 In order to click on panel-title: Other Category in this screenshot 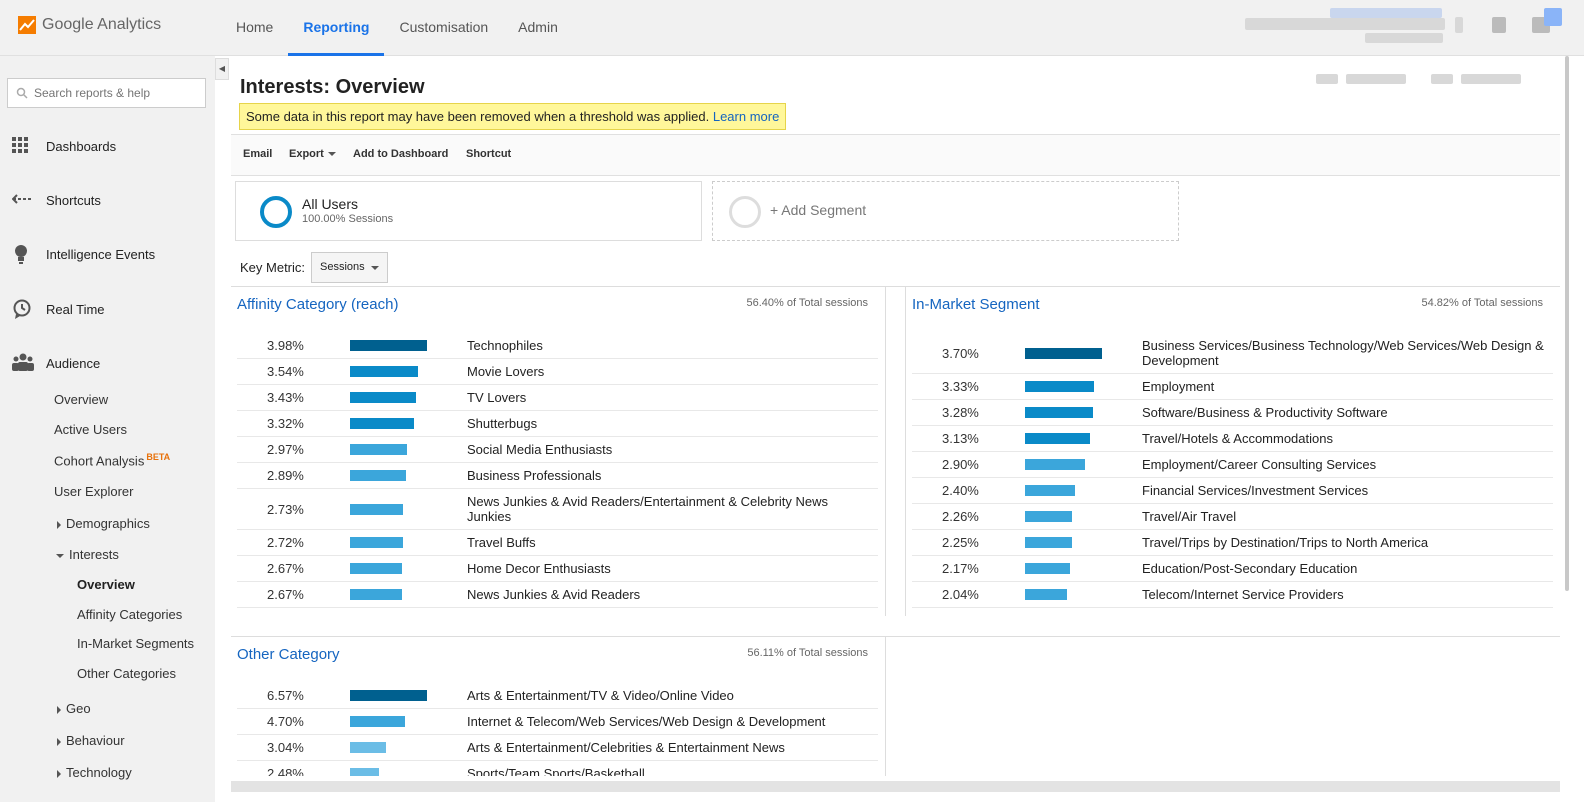, I will do `click(288, 654)`.